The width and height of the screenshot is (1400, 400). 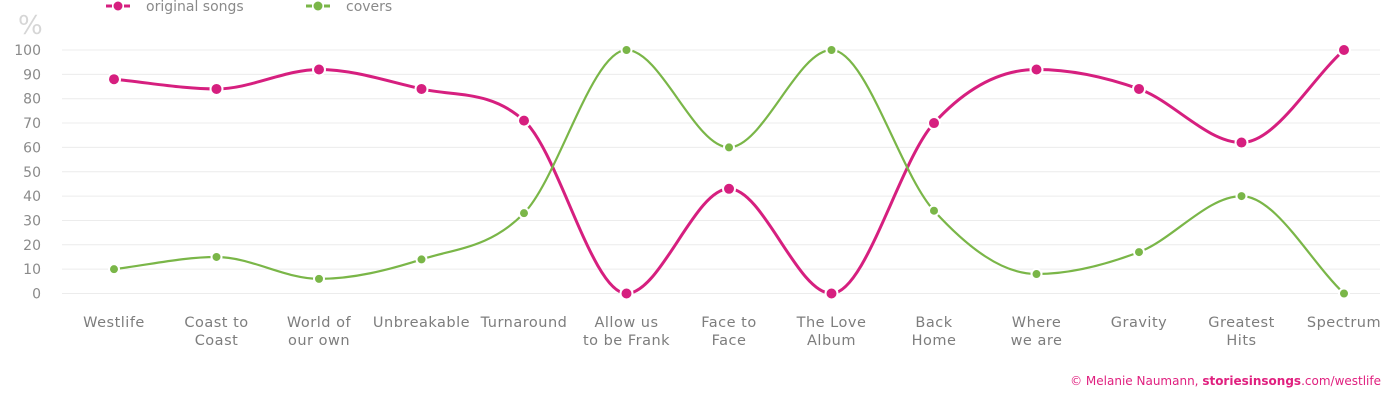 What do you see at coordinates (934, 332) in the screenshot?
I see `x-category-label: Back Home` at bounding box center [934, 332].